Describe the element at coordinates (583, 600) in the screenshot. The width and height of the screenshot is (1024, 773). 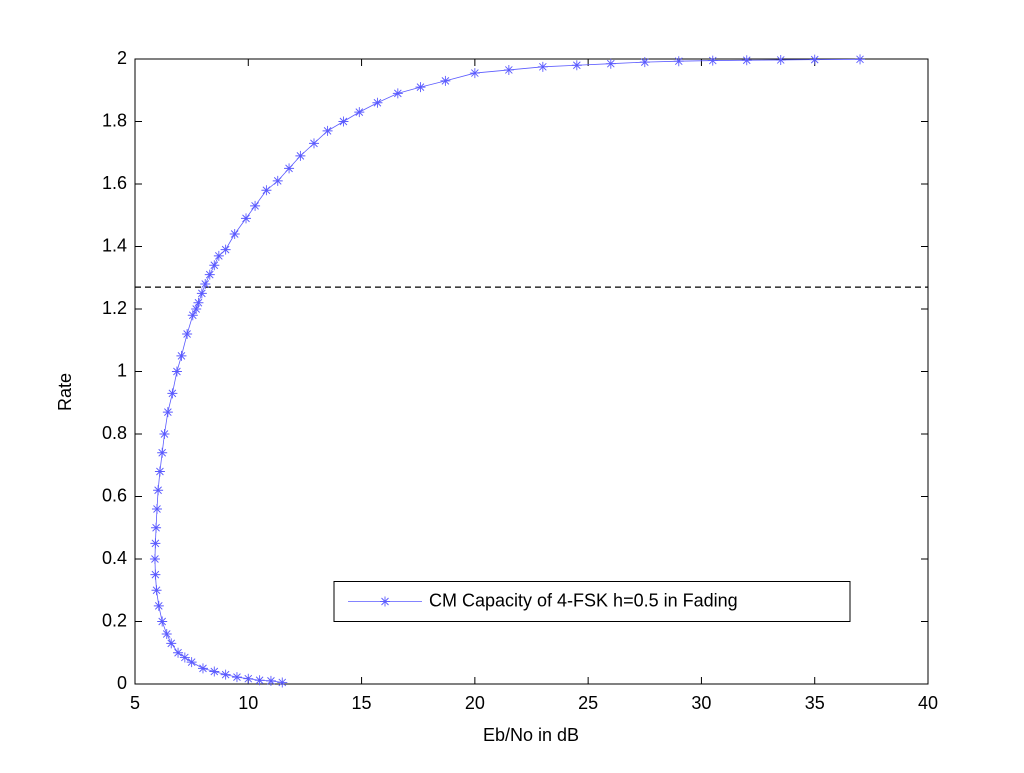
I see `legend-label: CM Capacity of 4-FSK h=0.5 in Fading` at that location.